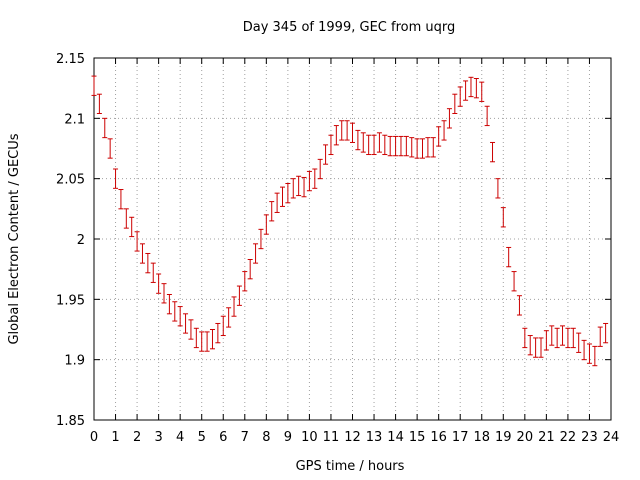 The image size is (640, 480). What do you see at coordinates (395, 437) in the screenshot?
I see `x-tick-label: 14` at bounding box center [395, 437].